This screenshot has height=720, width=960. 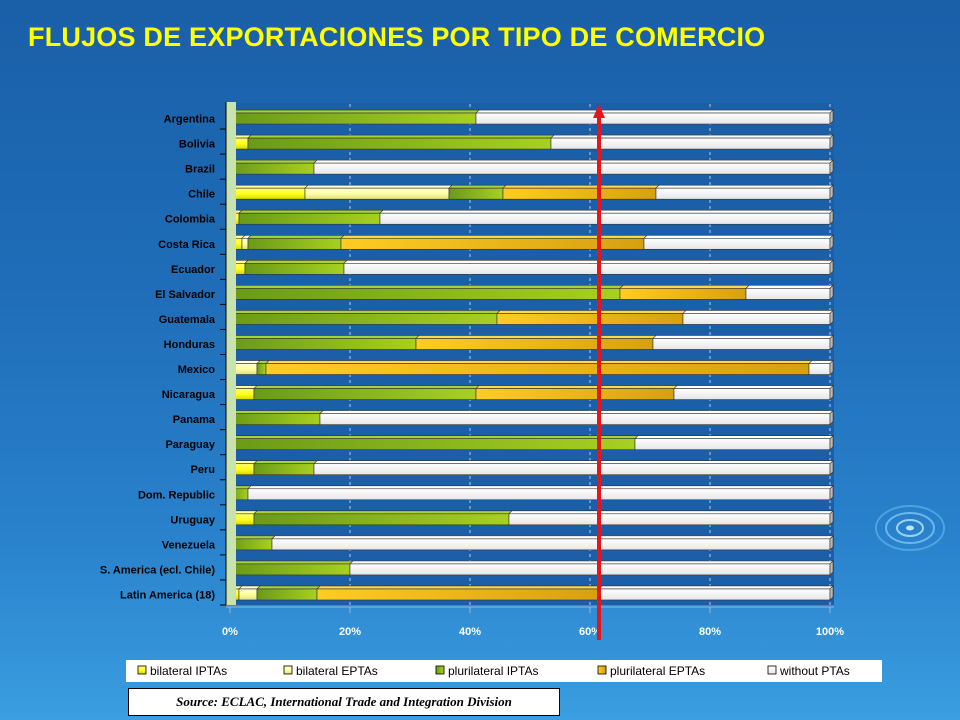 I want to click on legend-swatch-plurilateral-iptas, so click(x=440, y=670).